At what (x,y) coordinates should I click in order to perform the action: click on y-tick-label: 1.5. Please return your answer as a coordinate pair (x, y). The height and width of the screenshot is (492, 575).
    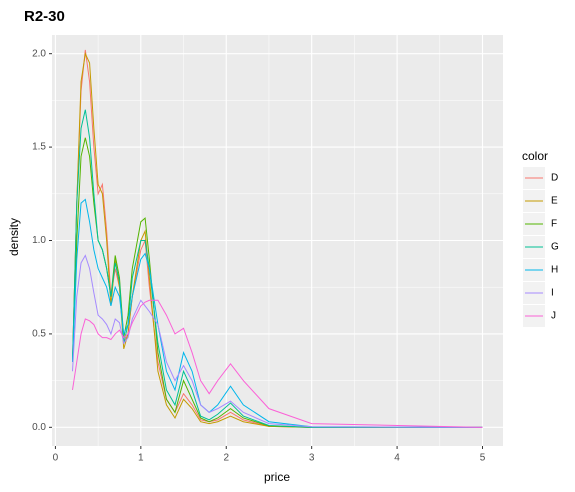
    Looking at the image, I should click on (39, 147).